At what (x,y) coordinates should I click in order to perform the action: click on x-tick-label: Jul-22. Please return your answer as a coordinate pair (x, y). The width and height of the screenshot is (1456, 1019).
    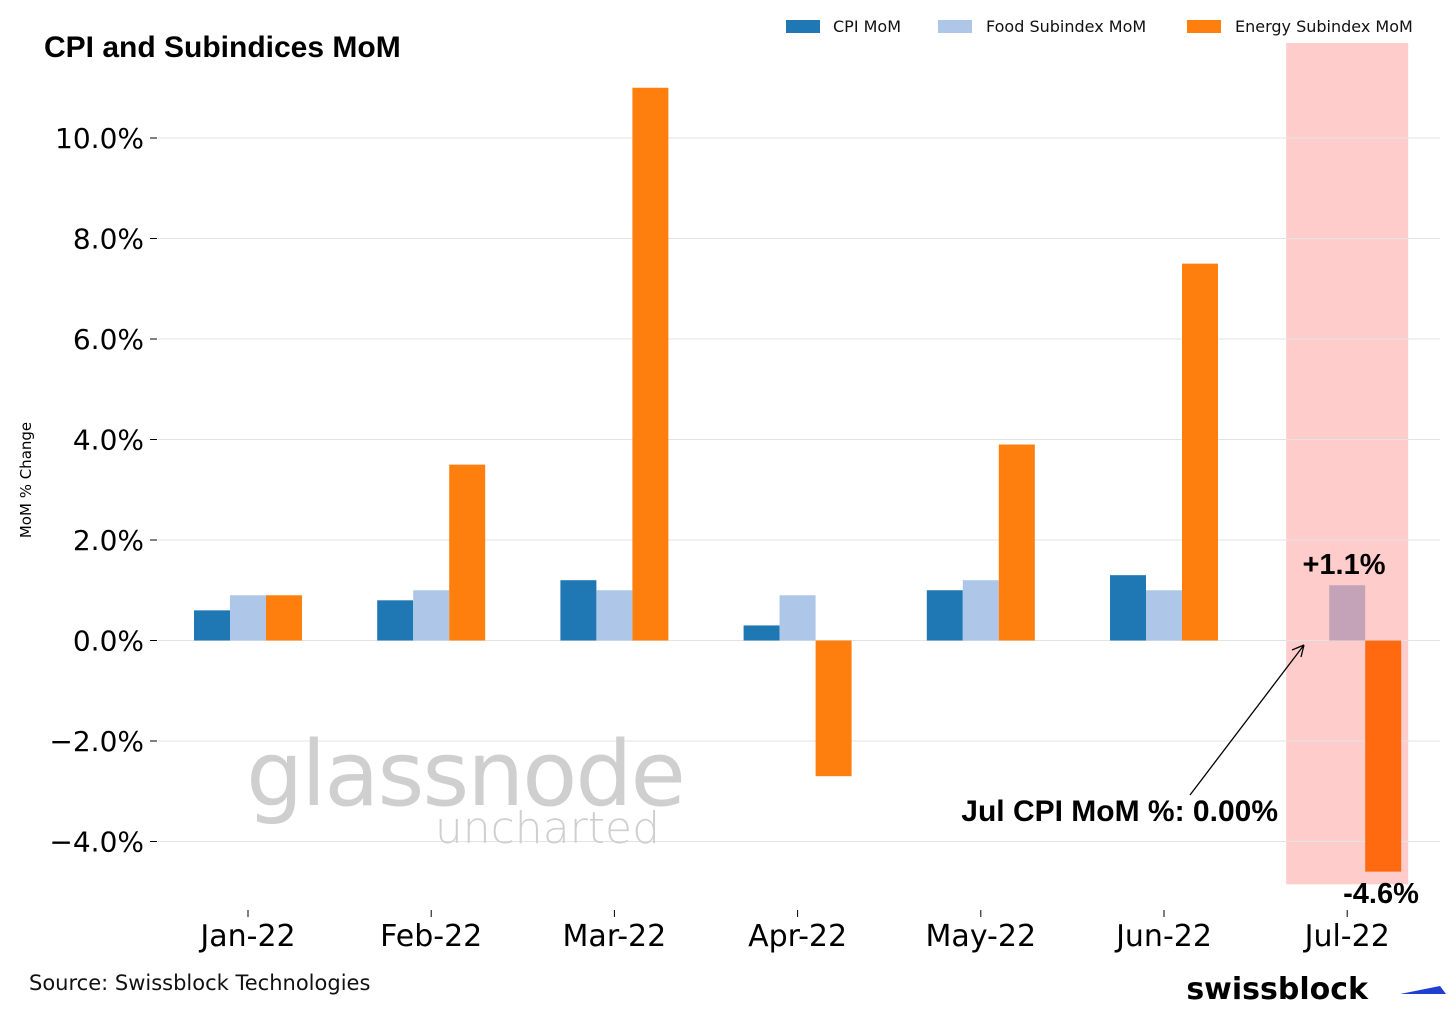
    Looking at the image, I should click on (1346, 936).